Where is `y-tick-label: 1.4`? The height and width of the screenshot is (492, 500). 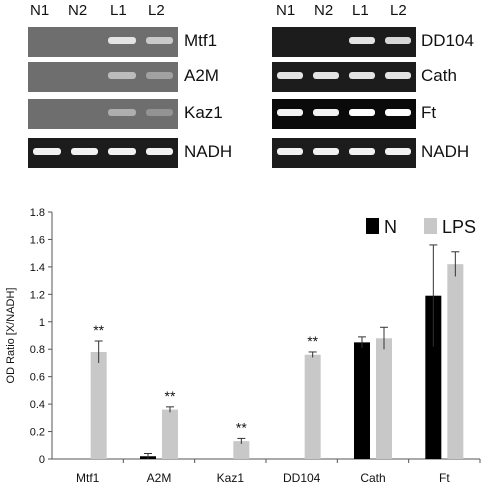 y-tick-label: 1.4 is located at coordinates (37, 268).